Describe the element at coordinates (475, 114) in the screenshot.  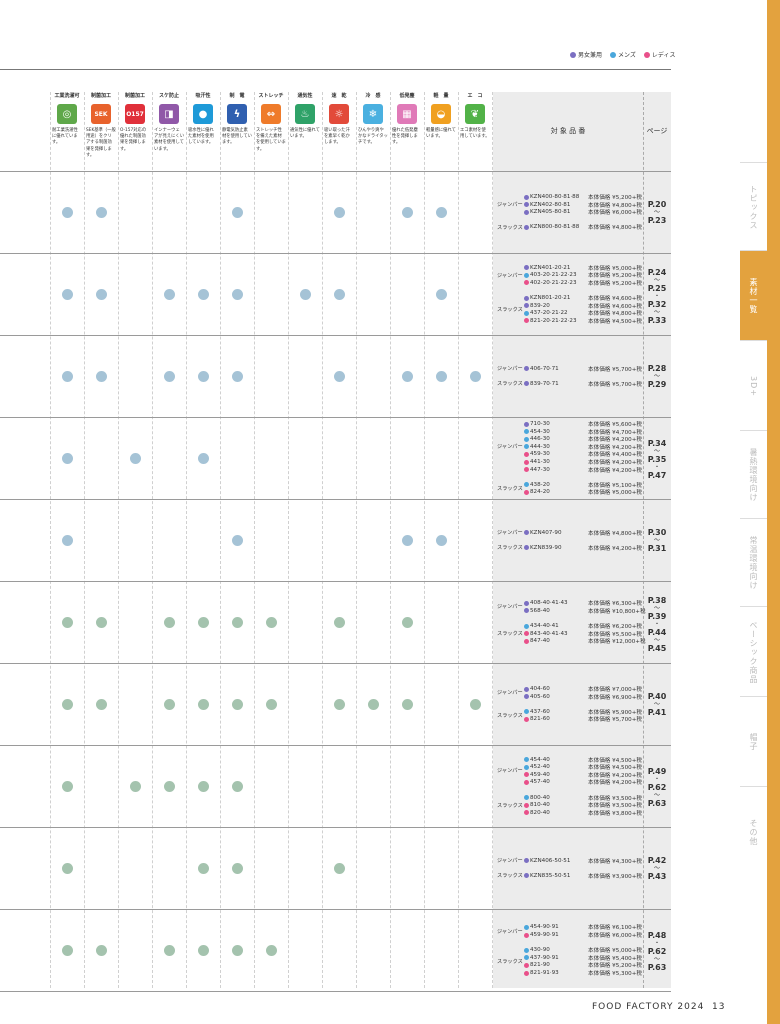
I see `eco-leaf-icon: ❦` at that location.